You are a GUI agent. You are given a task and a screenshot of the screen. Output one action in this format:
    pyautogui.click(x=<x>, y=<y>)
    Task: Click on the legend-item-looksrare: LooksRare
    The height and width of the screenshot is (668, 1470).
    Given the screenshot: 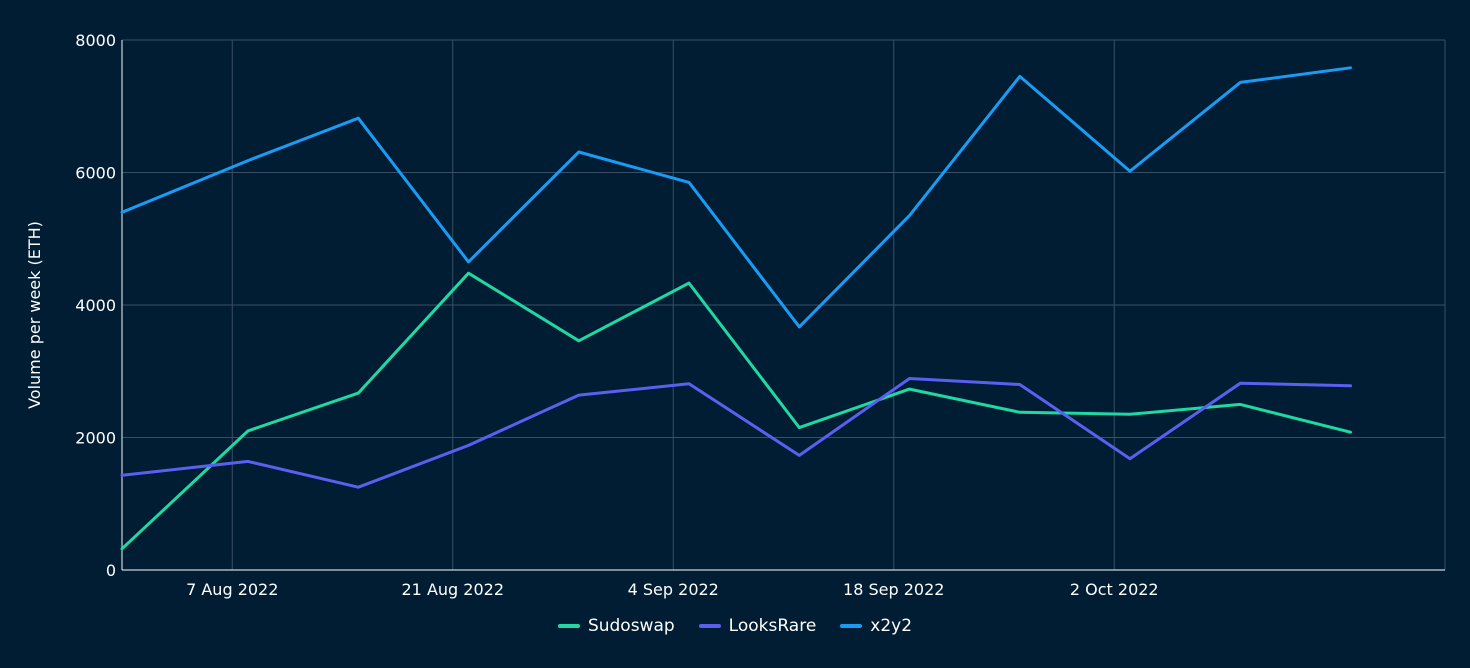 What is the action you would take?
    pyautogui.click(x=757, y=626)
    